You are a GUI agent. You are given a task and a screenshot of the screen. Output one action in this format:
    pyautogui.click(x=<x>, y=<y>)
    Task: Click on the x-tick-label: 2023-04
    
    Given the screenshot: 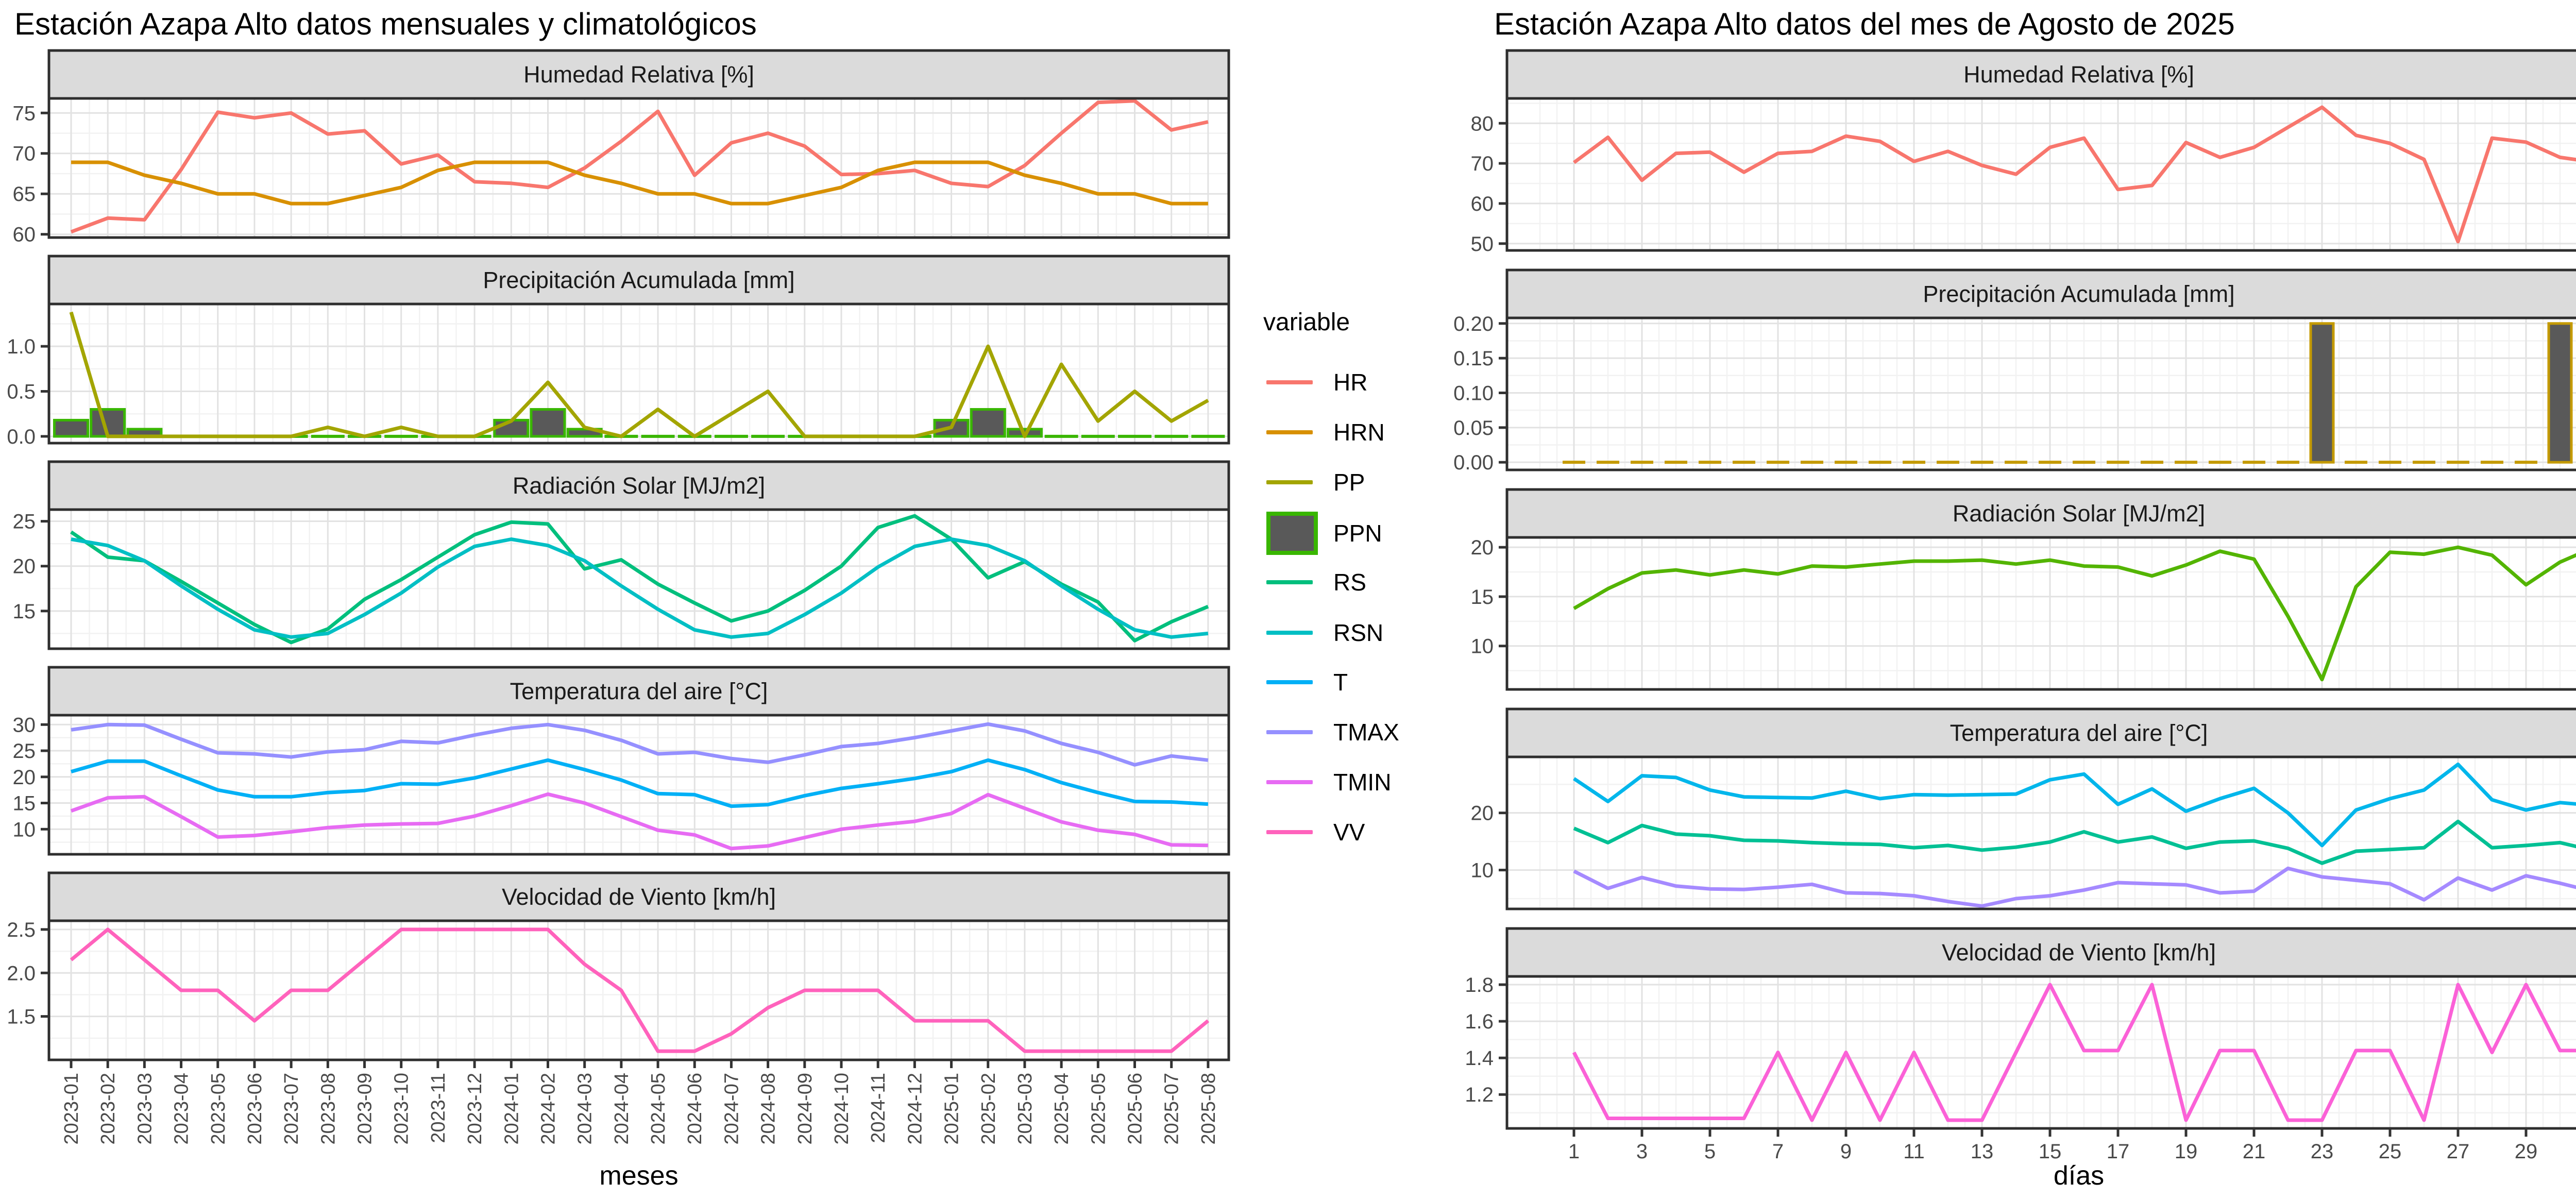 What is the action you would take?
    pyautogui.click(x=182, y=1108)
    